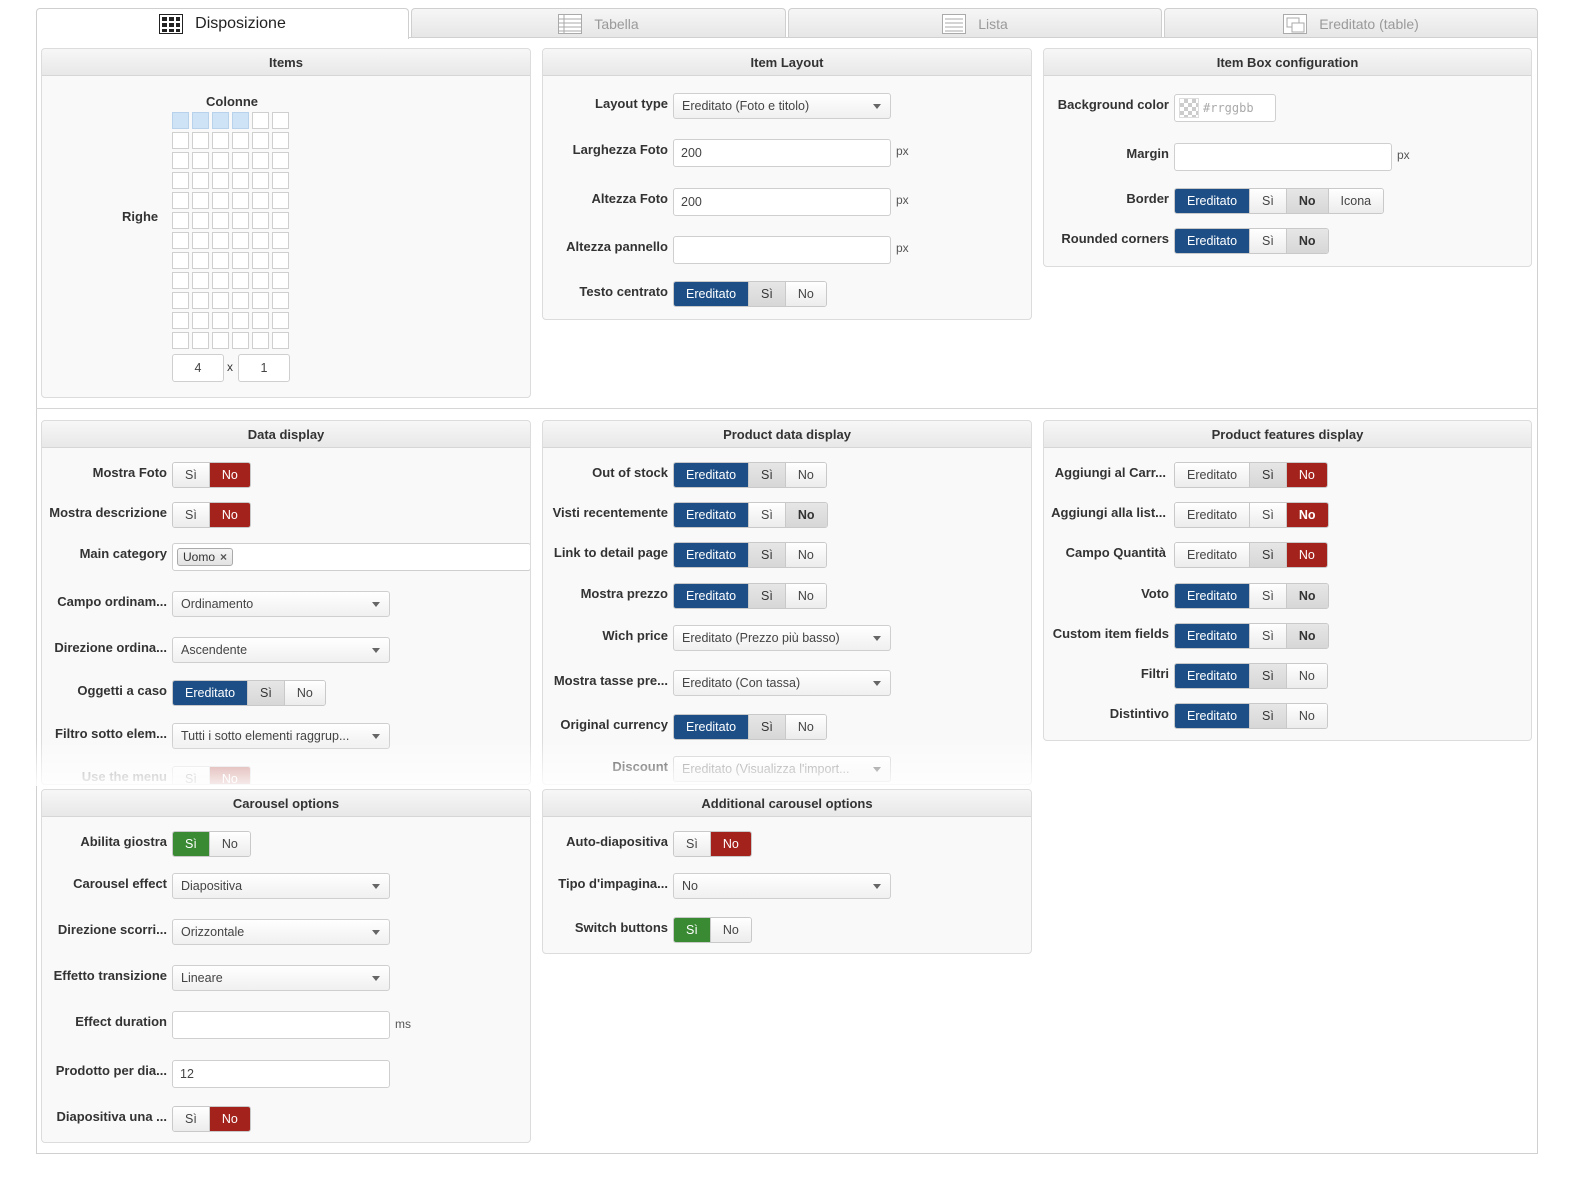  Describe the element at coordinates (224, 557) in the screenshot. I see `close-icon: ×` at that location.